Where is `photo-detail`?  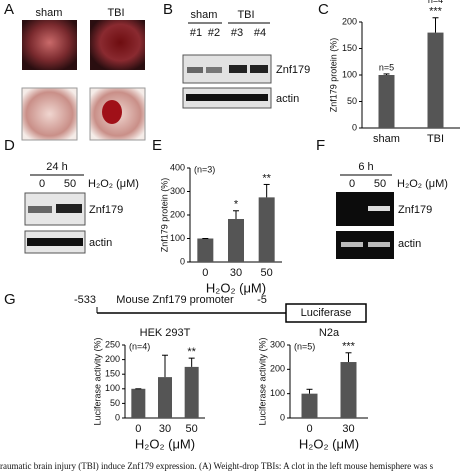
photo-detail is located at coordinates (112, 112).